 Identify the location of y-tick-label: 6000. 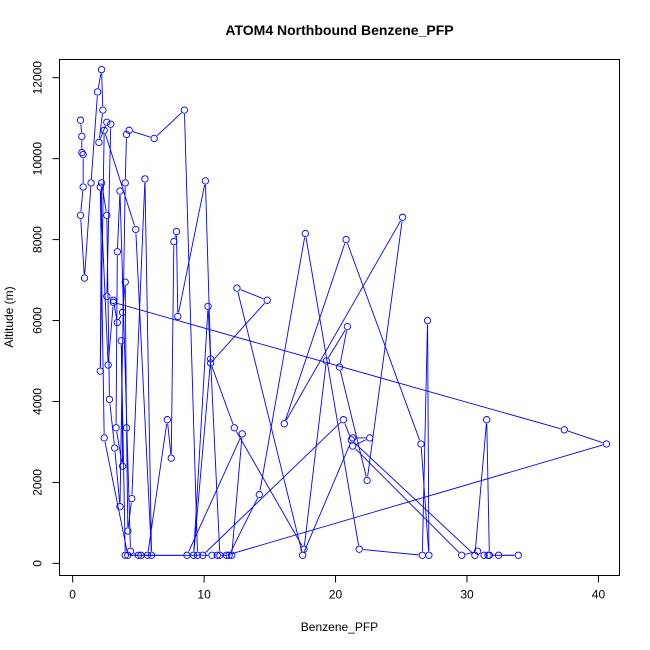
(38, 320).